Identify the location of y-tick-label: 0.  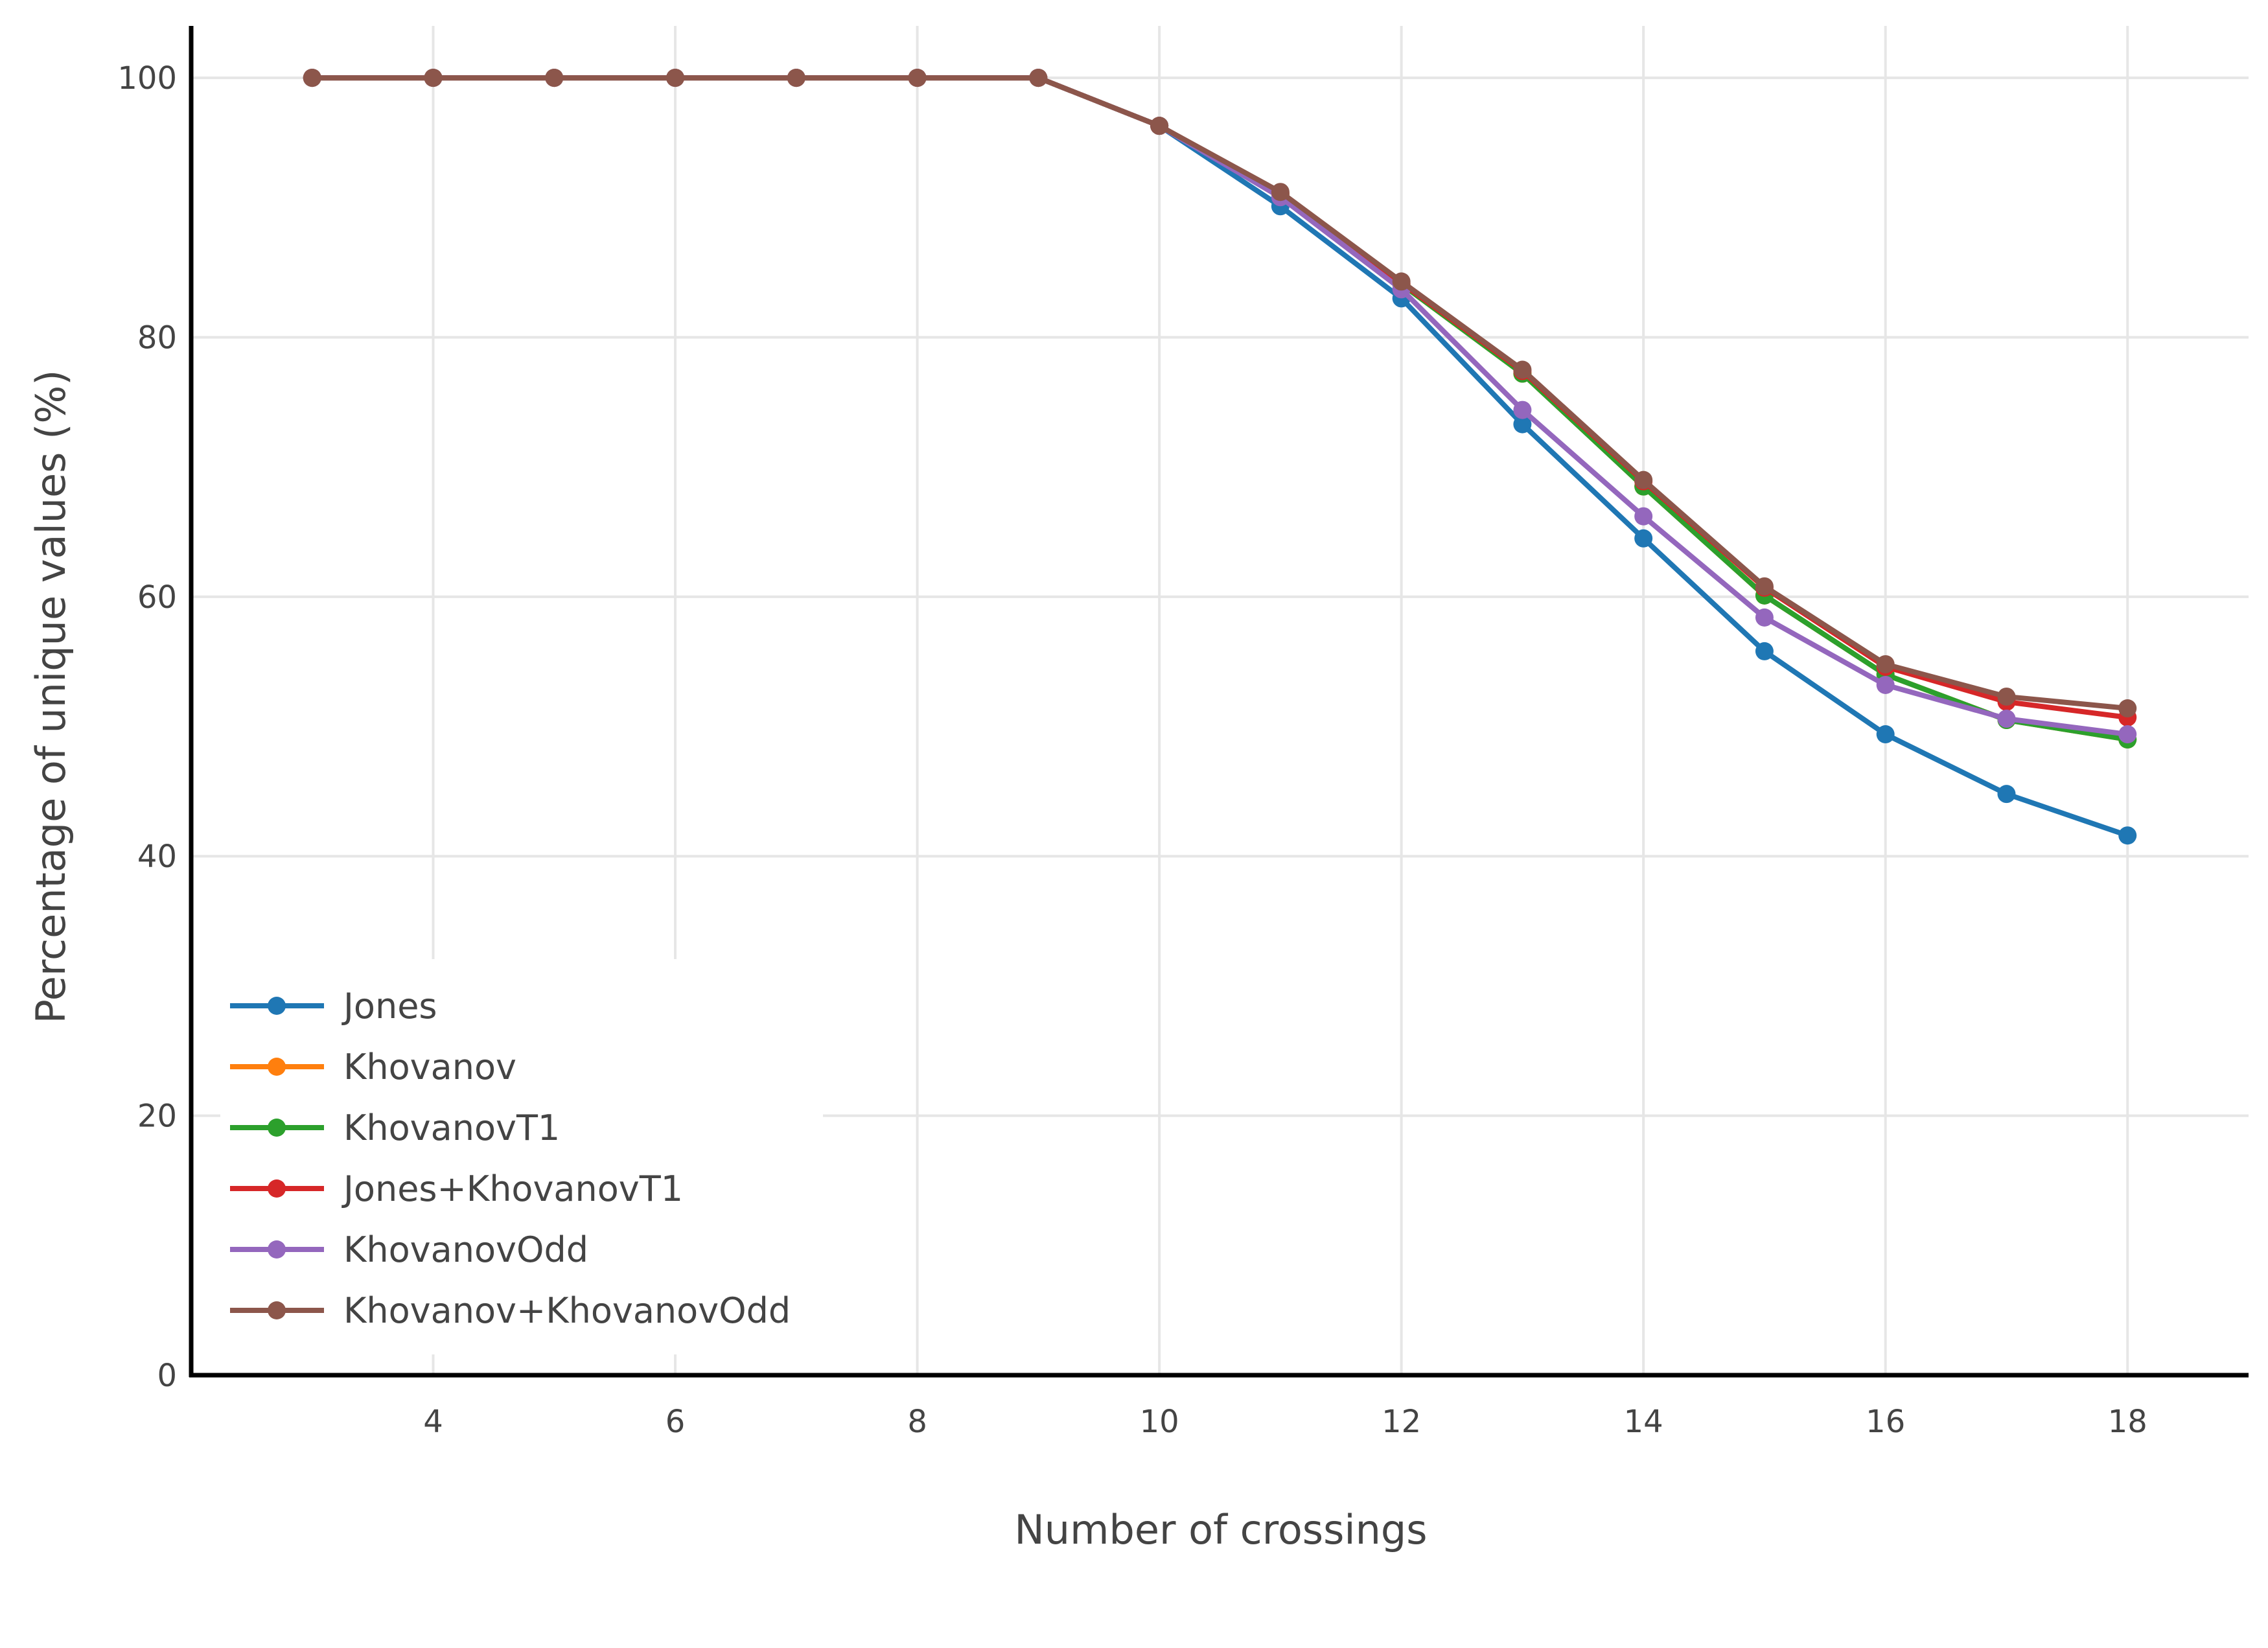
(167, 1376).